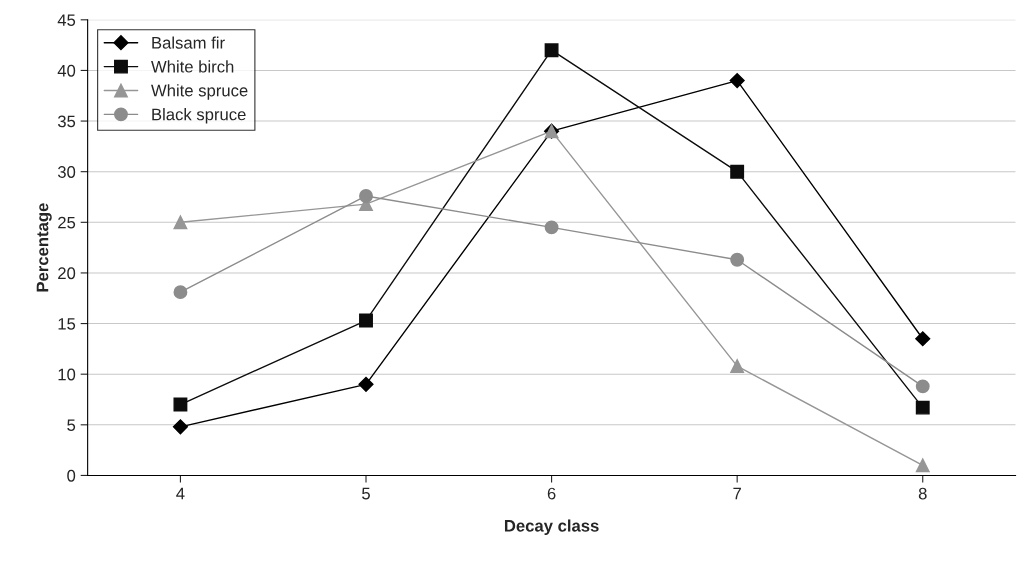 The image size is (1031, 566). What do you see at coordinates (180, 493) in the screenshot?
I see `x-tick-label: 4` at bounding box center [180, 493].